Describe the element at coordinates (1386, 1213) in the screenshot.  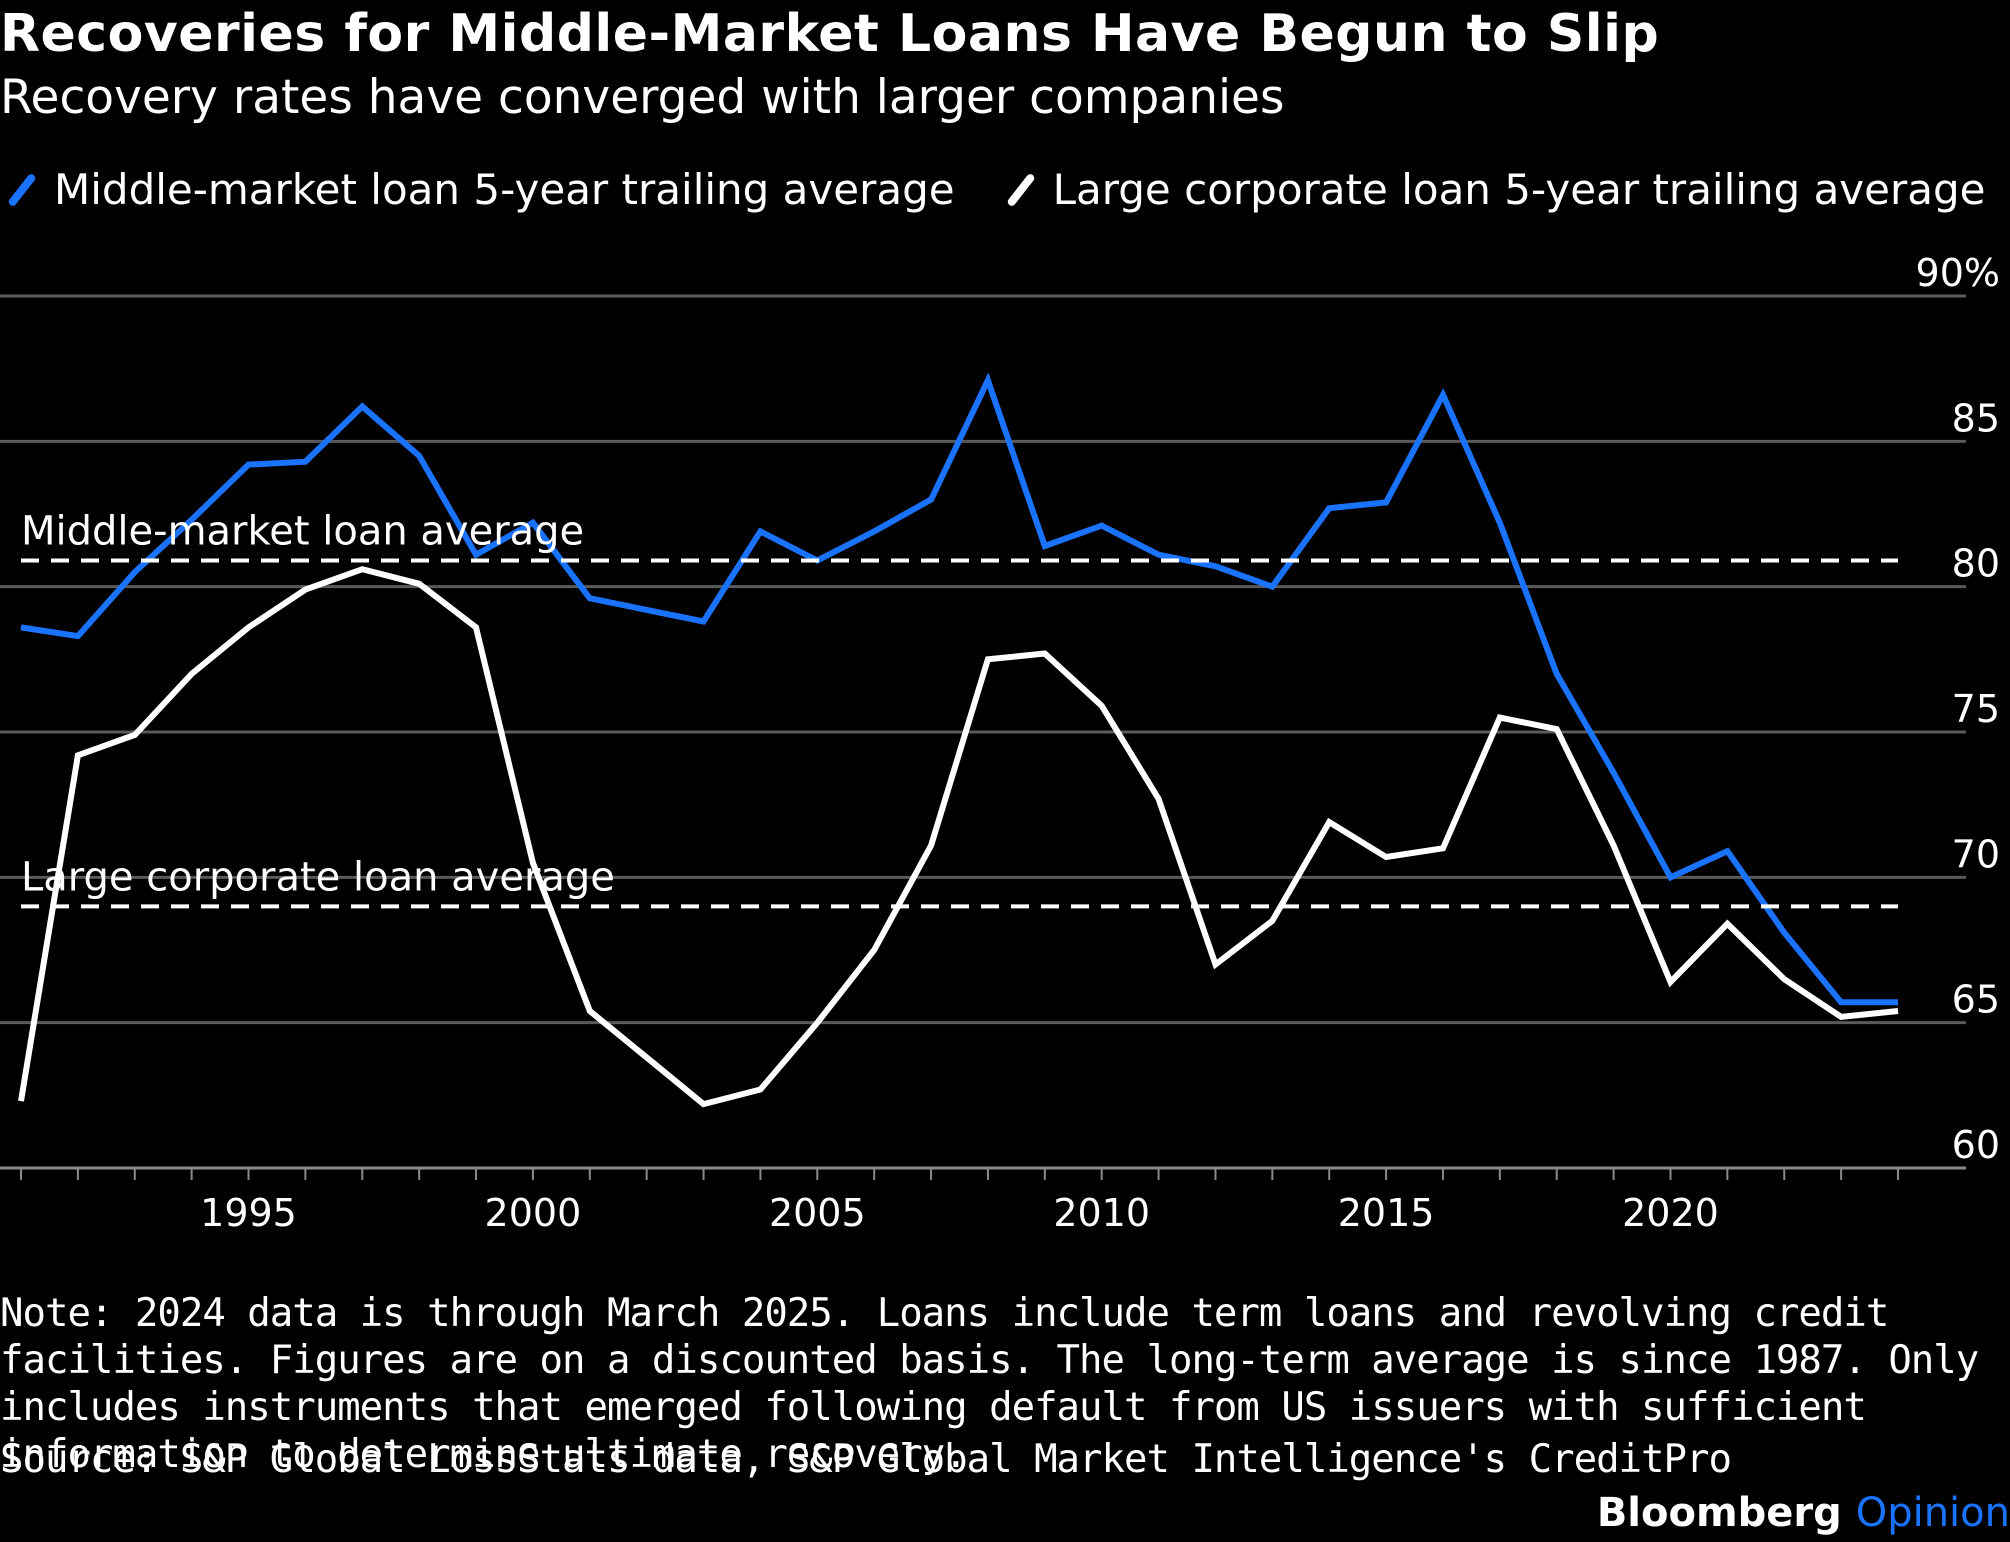
I see `x-tick-label: 2015` at that location.